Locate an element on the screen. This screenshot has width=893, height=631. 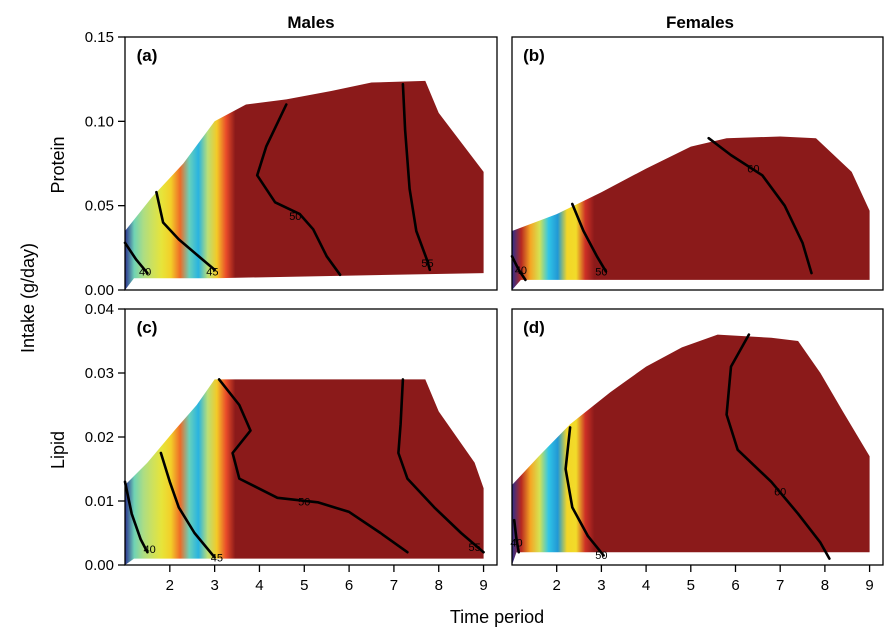
panel-letter: (d) is located at coordinates (534, 327).